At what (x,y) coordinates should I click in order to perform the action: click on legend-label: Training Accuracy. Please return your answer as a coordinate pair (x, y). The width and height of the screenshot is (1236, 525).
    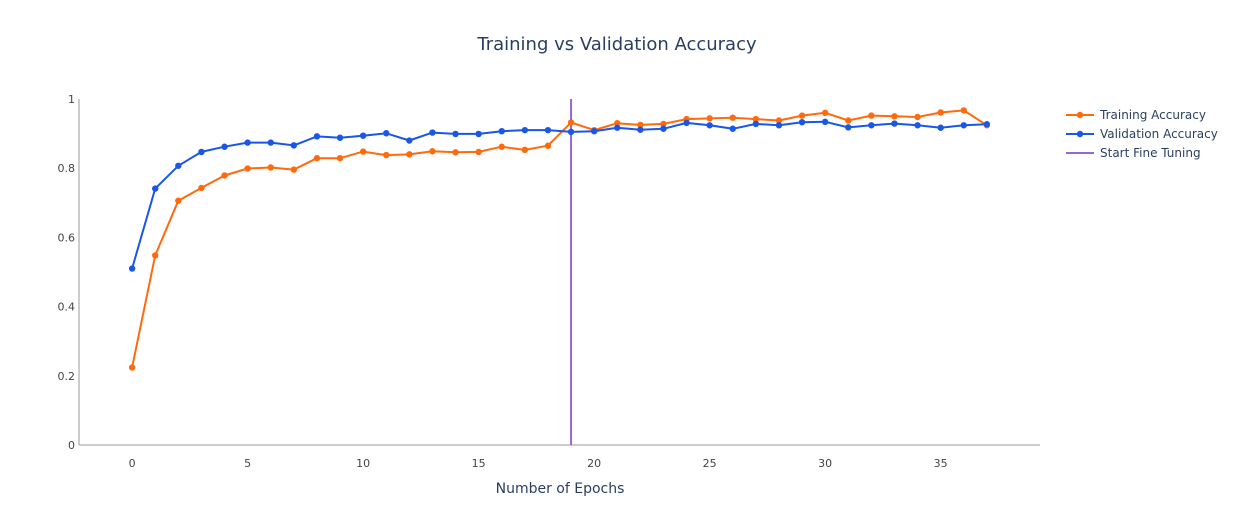
    Looking at the image, I should click on (1152, 115).